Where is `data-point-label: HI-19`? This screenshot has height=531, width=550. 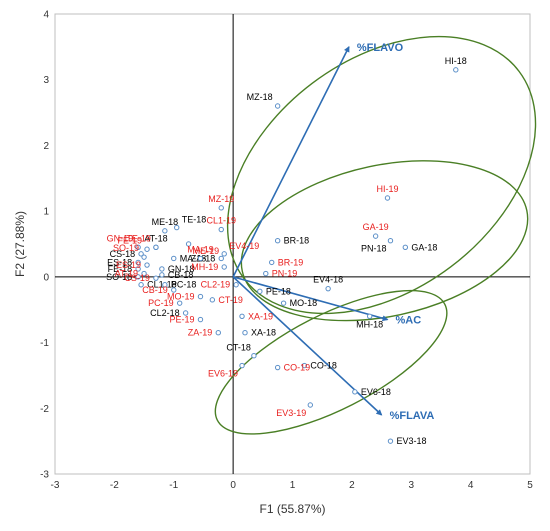 data-point-label: HI-19 is located at coordinates (387, 189).